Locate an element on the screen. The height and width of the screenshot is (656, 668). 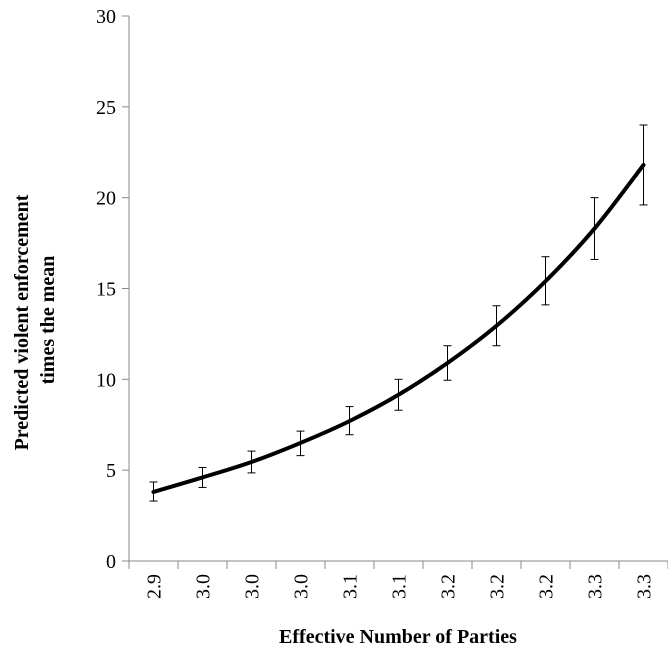
x-axis: 2.9 3.0 3.0 3.0 3.1 3.1 3.2 3.2 3.2 3.3 3.3 is located at coordinates (398, 579).